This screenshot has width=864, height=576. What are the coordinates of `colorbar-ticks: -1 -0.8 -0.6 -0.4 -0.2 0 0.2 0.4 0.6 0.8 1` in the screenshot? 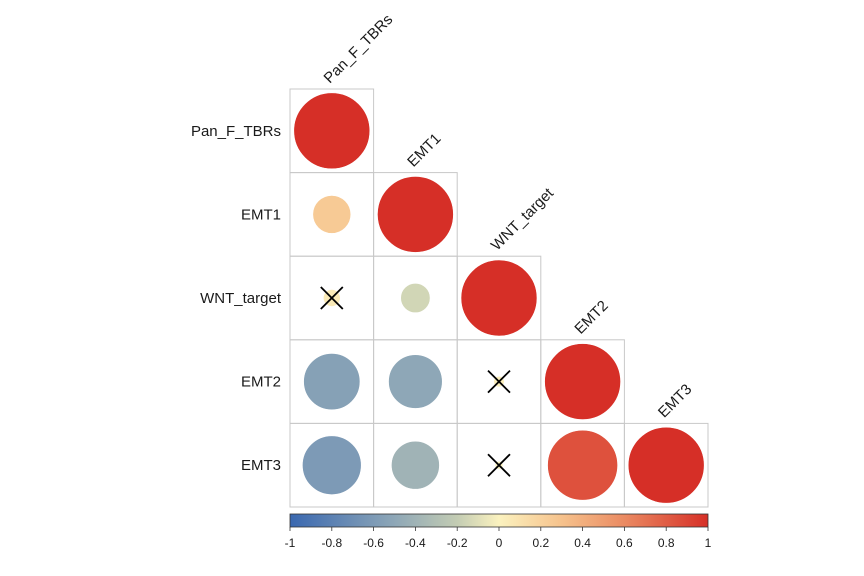 It's located at (498, 538).